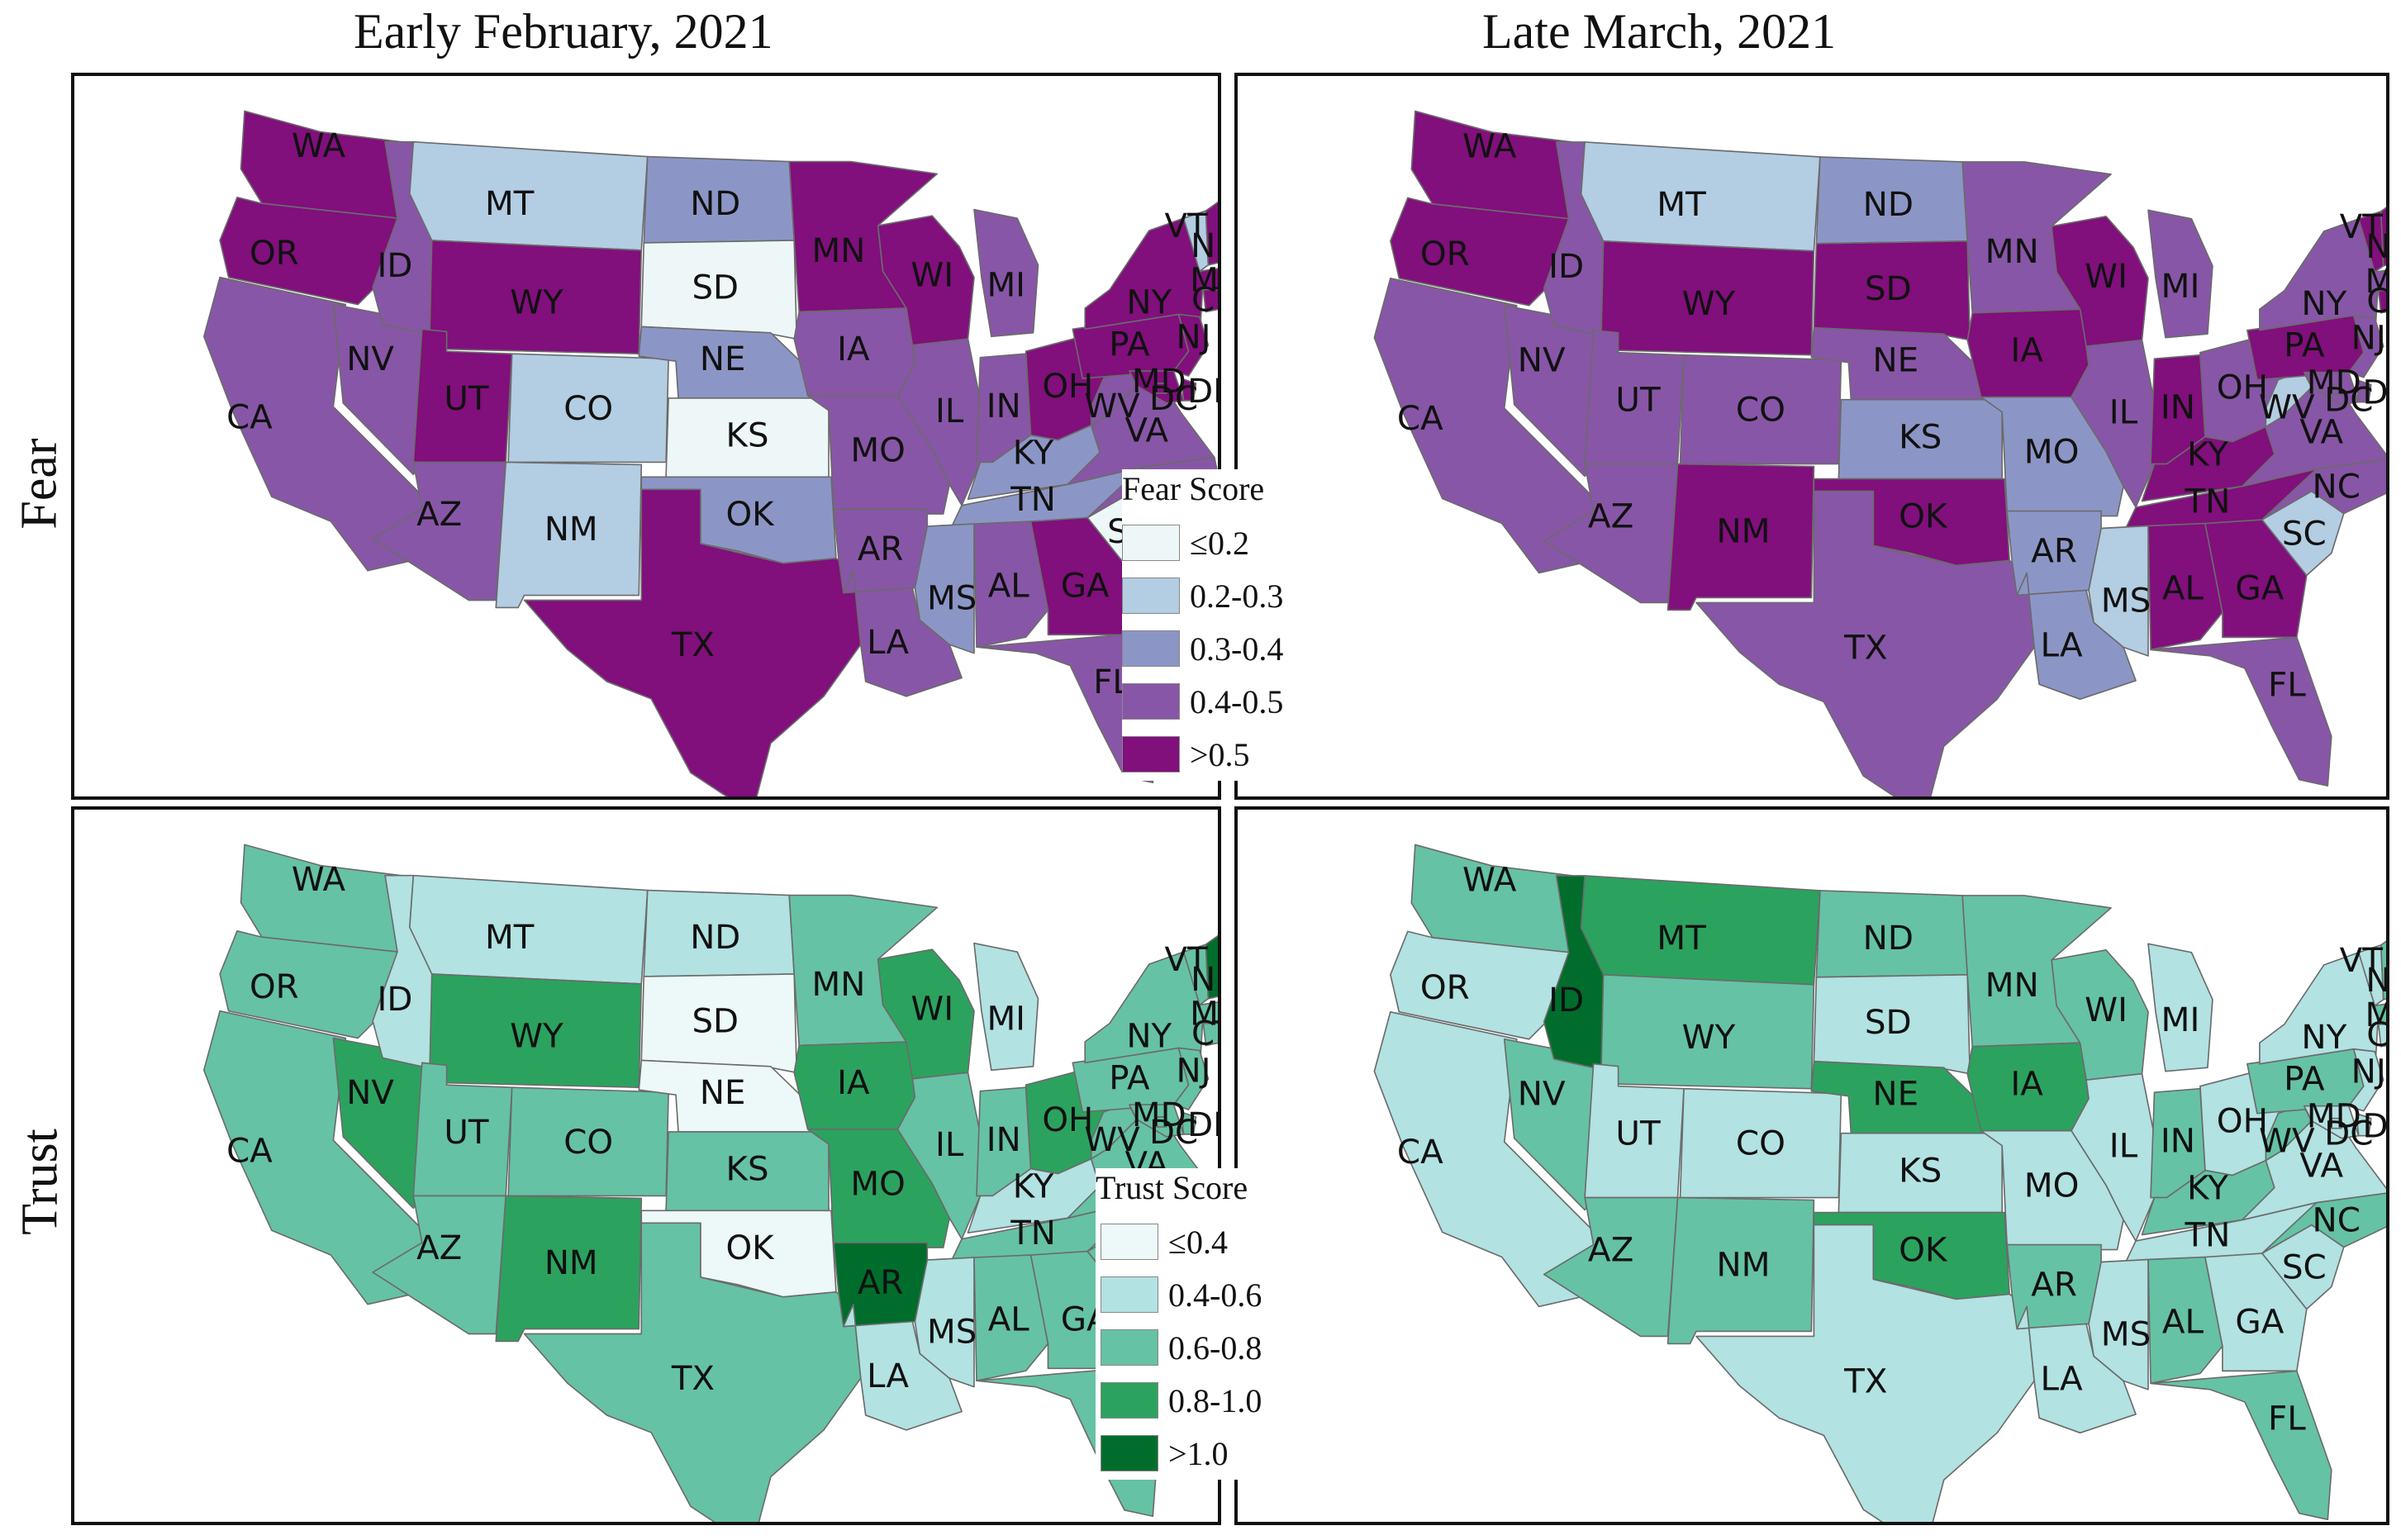 This screenshot has width=2401, height=1540. What do you see at coordinates (1172, 1187) in the screenshot?
I see `trust-legend-title: Trust Score` at bounding box center [1172, 1187].